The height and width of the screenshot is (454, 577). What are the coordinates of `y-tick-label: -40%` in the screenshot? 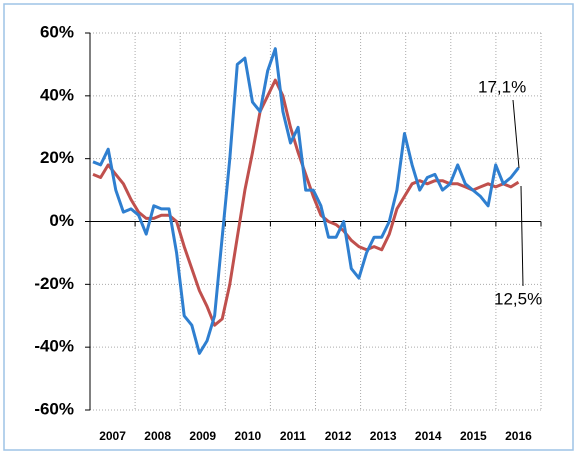 It's located at (54, 346).